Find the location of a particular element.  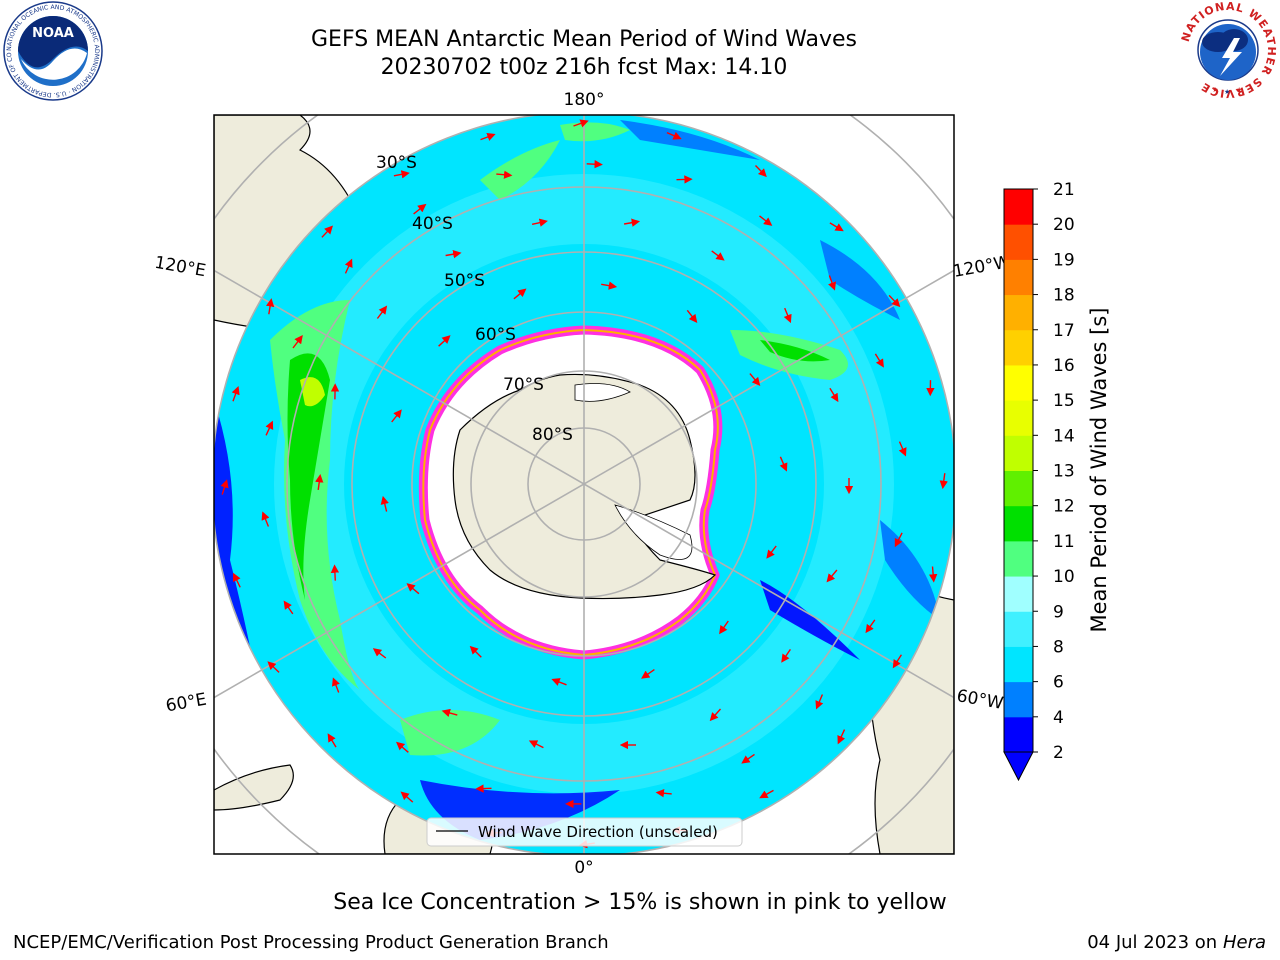

lat-label-50s: 50°S is located at coordinates (464, 281).